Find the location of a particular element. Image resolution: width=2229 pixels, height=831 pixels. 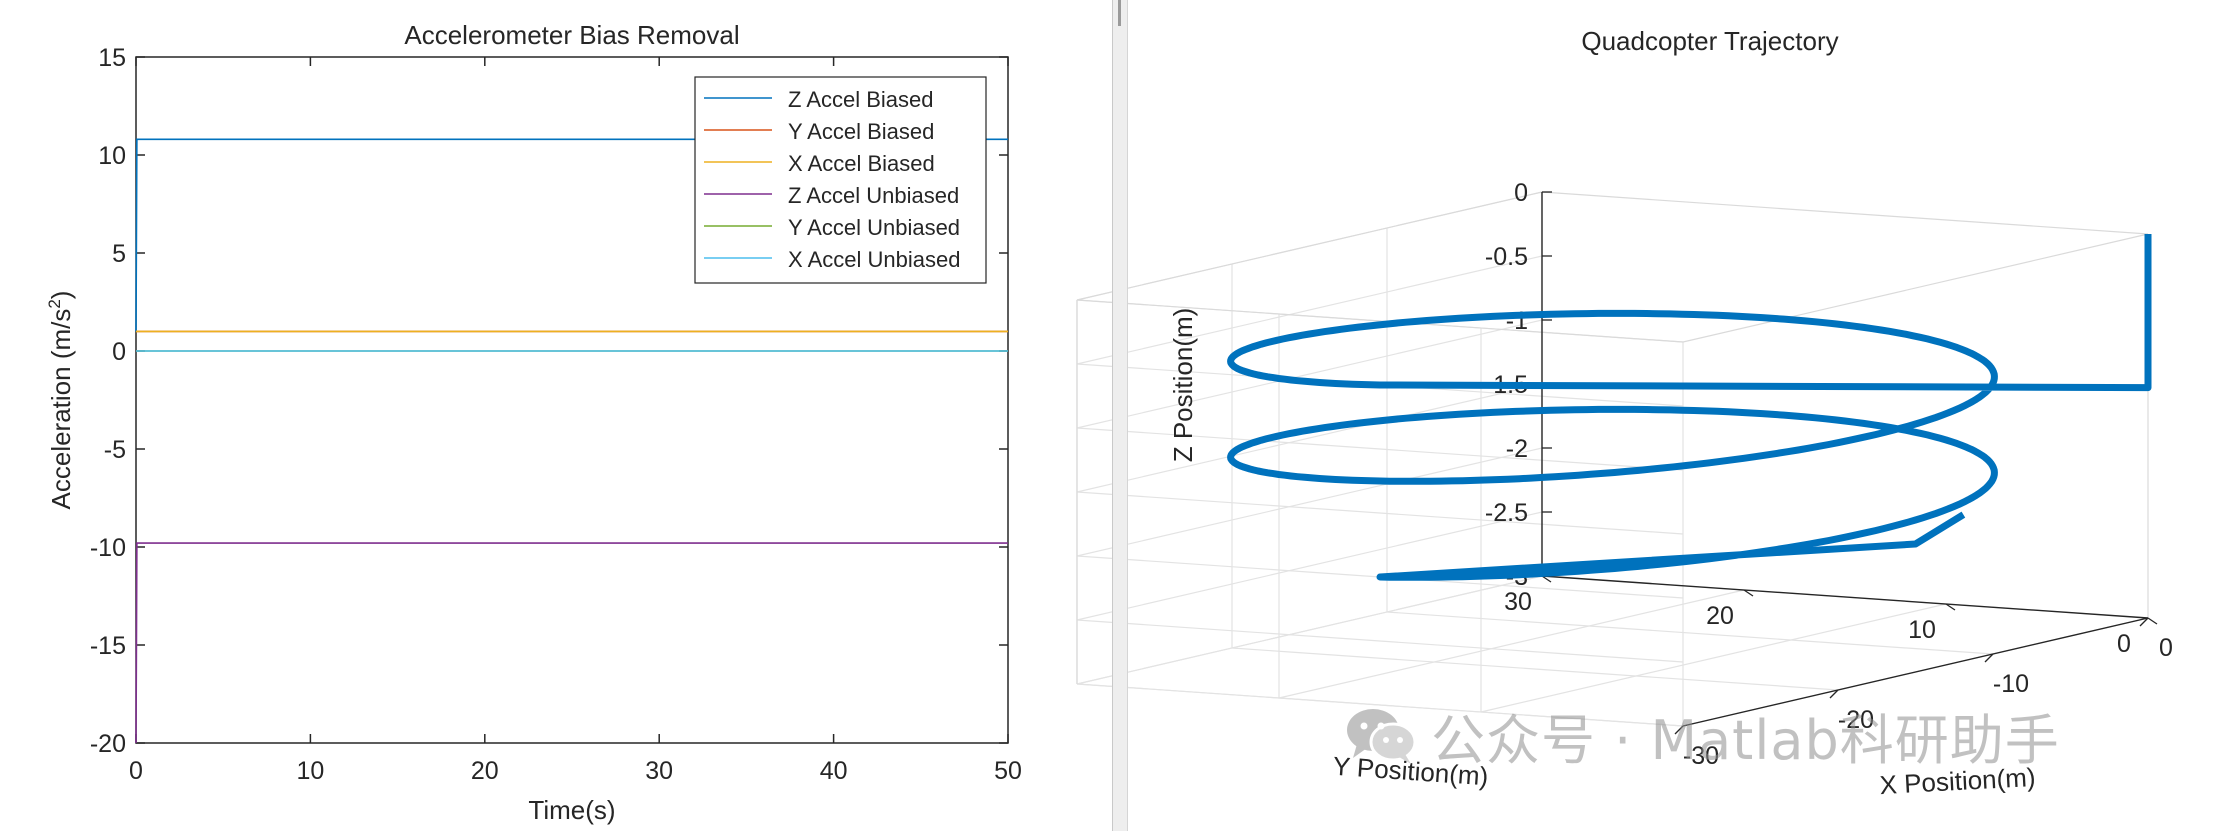

divider-grip is located at coordinates (1119, 13).